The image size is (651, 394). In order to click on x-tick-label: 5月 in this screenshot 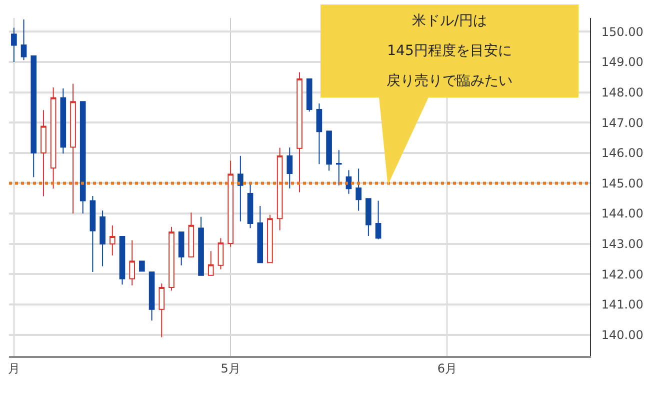, I will do `click(230, 368)`.